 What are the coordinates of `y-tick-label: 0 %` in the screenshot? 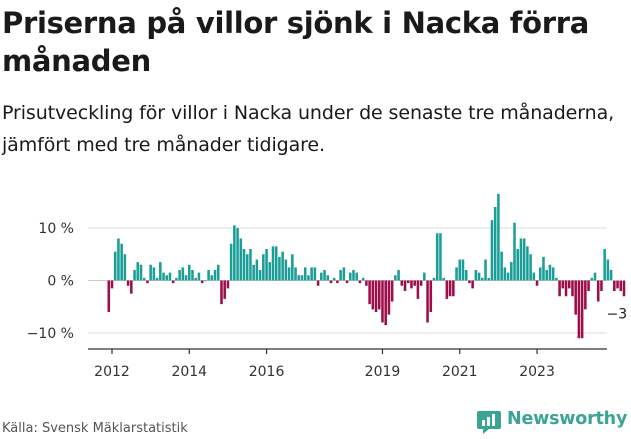 It's located at (60, 282).